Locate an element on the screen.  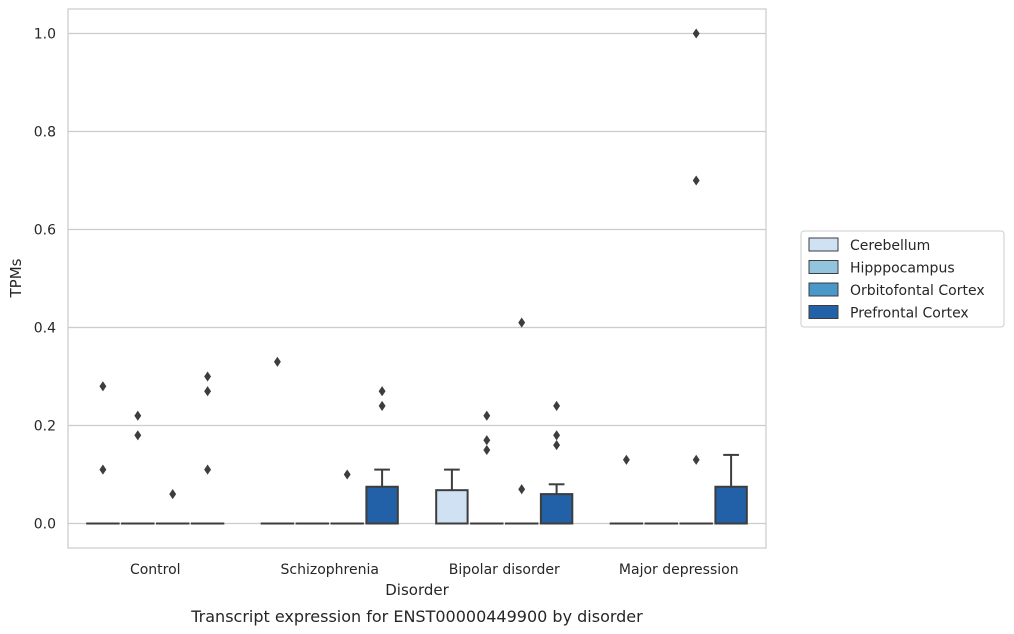
x-tick-label: Bipolar disorder is located at coordinates (504, 570).